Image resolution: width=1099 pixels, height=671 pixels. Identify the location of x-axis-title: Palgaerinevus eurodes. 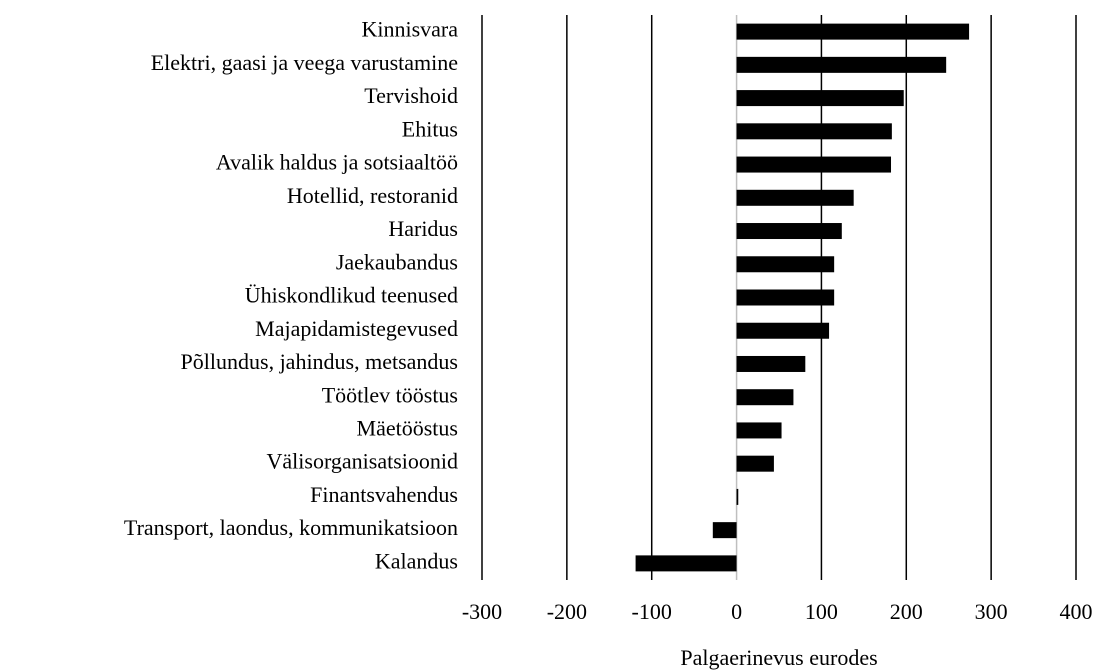
(778, 657).